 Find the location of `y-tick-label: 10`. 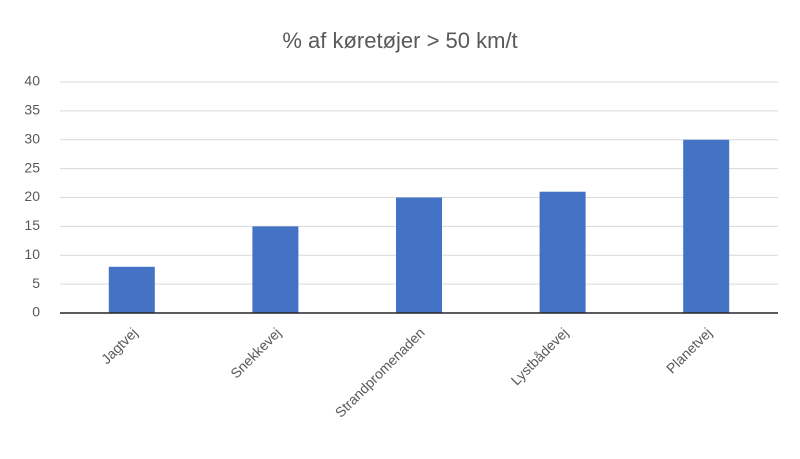

y-tick-label: 10 is located at coordinates (32, 254).